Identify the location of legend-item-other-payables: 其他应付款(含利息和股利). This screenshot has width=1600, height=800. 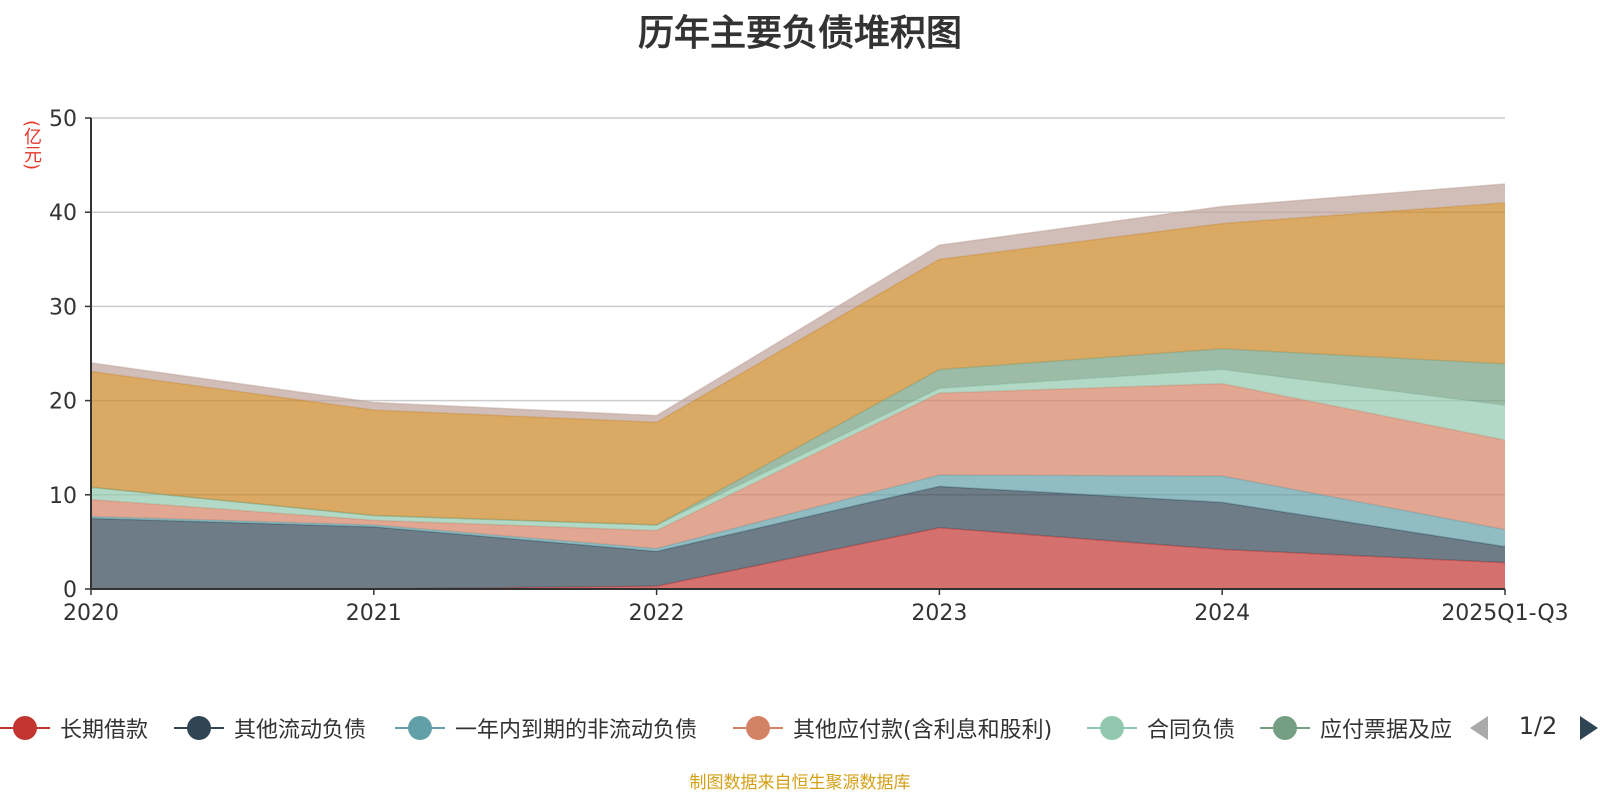
(892, 728).